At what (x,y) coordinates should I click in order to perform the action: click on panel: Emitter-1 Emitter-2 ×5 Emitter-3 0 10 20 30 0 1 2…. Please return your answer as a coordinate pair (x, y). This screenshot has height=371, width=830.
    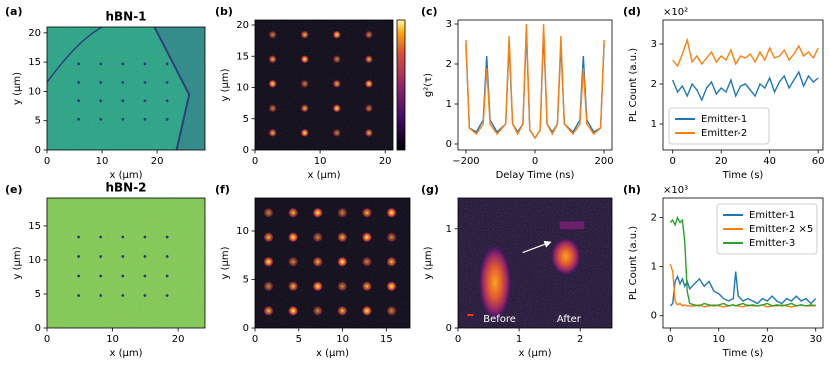
    Looking at the image, I should click on (723, 271).